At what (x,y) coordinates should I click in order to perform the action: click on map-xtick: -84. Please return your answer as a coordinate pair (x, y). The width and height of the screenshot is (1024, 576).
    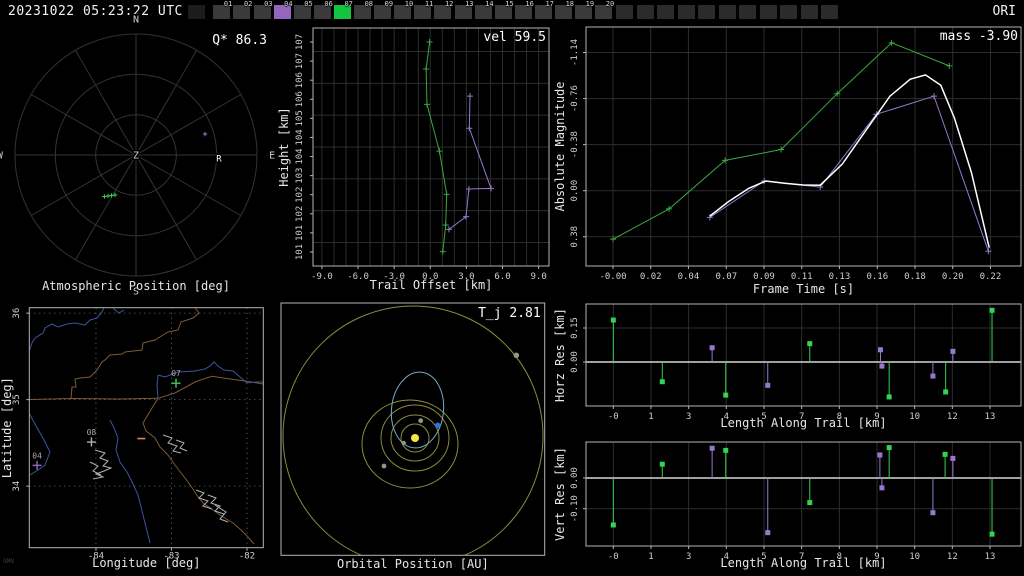
    Looking at the image, I should click on (96, 557).